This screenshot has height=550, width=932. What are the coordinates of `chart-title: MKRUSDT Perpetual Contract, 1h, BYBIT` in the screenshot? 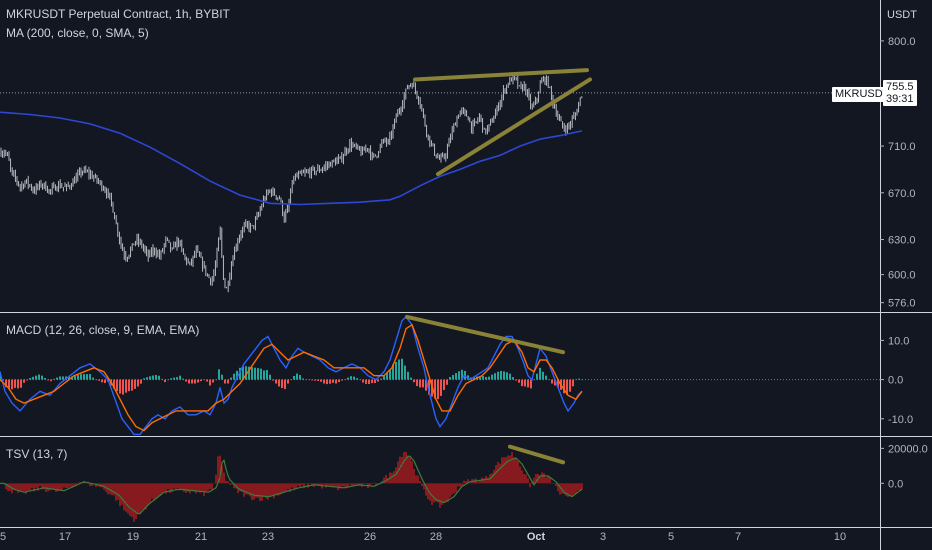 It's located at (118, 14).